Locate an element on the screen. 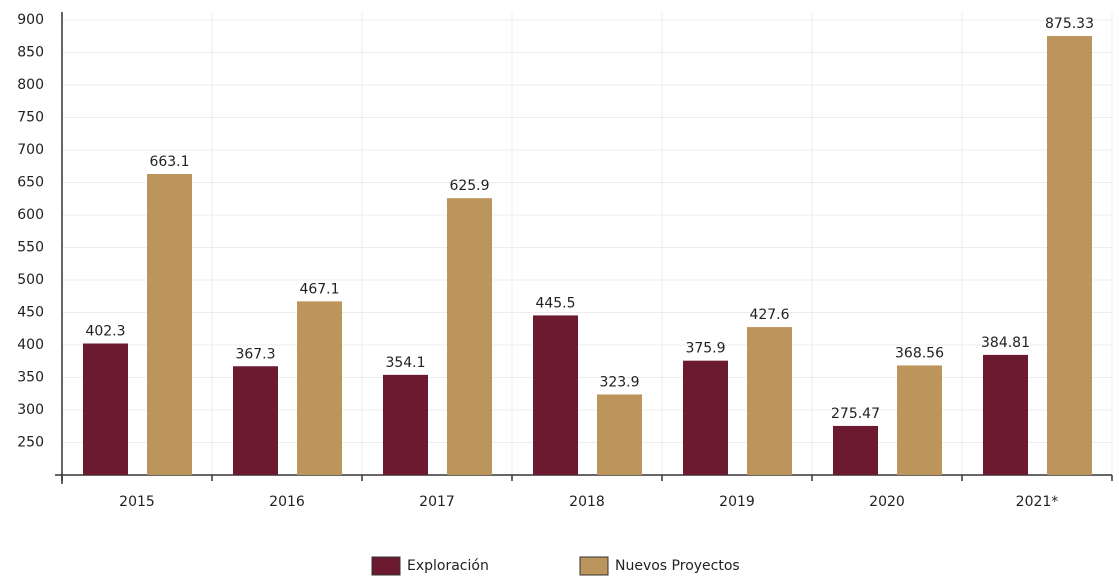  x-tick-label: 2016 is located at coordinates (287, 502).